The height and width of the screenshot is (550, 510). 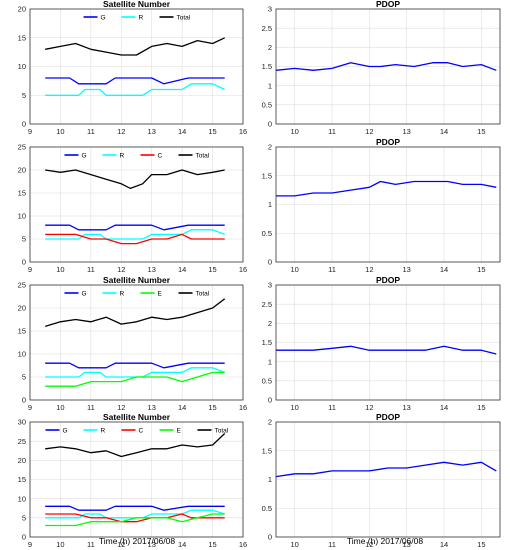 I want to click on x-tick-label: 12, so click(x=121, y=407).